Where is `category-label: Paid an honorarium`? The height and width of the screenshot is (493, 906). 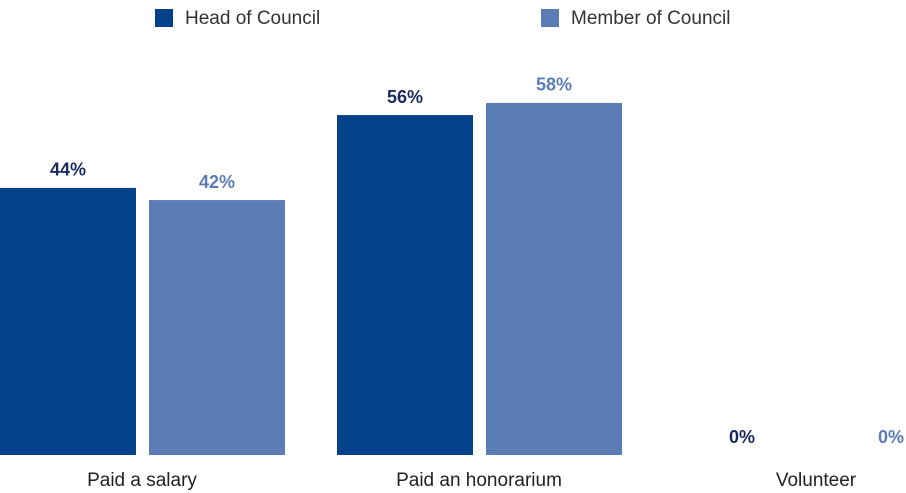
category-label: Paid an honorarium is located at coordinates (479, 480).